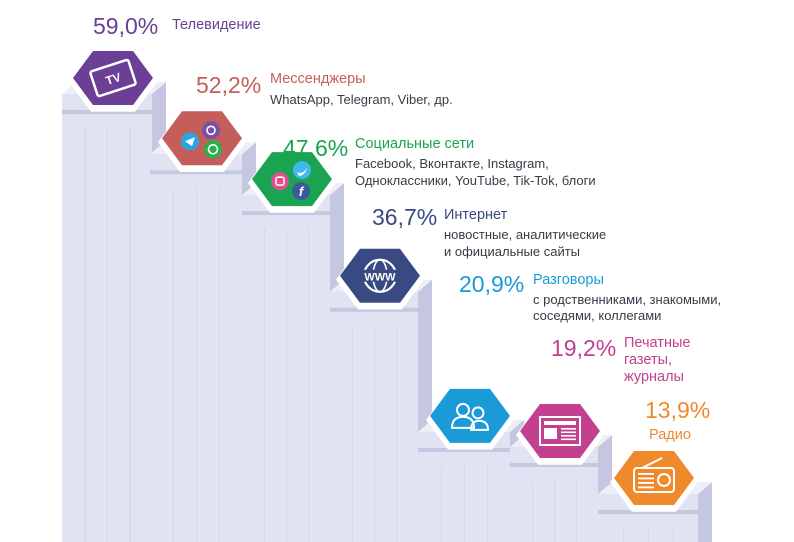 The width and height of the screenshot is (794, 542). What do you see at coordinates (597, 315) in the screenshot?
I see `desc-conversations-line2: соседями, коллегами` at bounding box center [597, 315].